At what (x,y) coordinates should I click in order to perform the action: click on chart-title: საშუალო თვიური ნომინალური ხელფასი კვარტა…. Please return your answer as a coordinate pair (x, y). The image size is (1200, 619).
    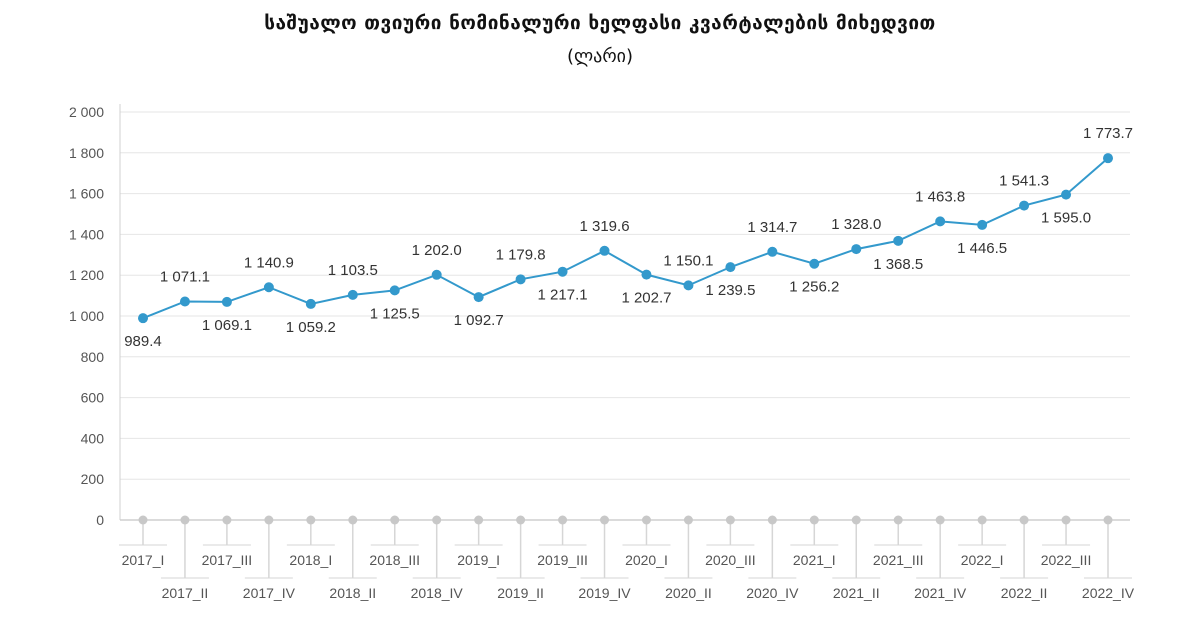
    Looking at the image, I should click on (600, 23).